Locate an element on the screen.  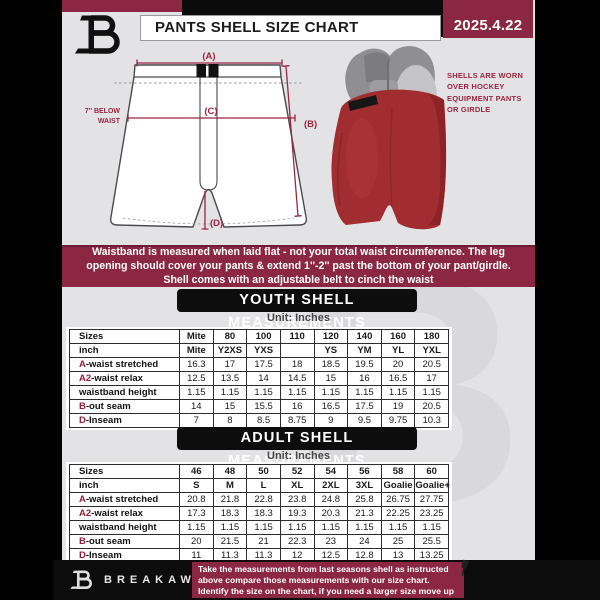
measurement-cell: 3XL is located at coordinates (364, 485).